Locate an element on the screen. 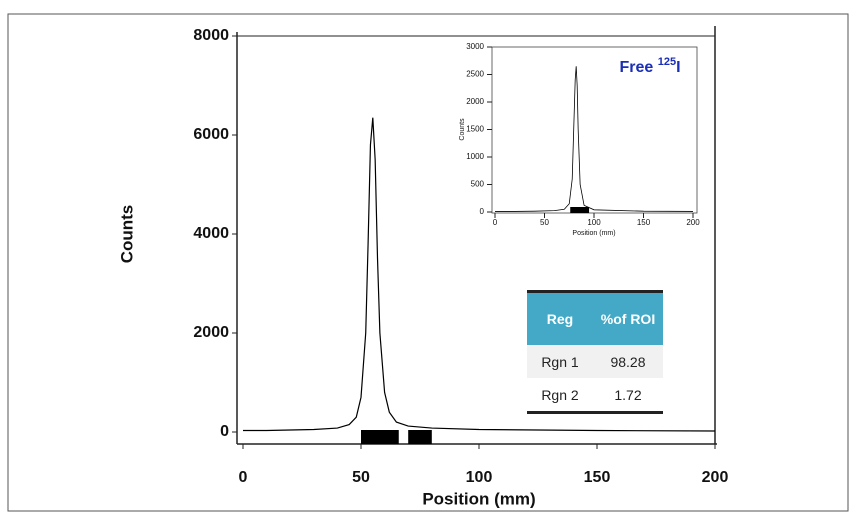 The image size is (858, 521). y-tick-label: 2500 is located at coordinates (475, 74).